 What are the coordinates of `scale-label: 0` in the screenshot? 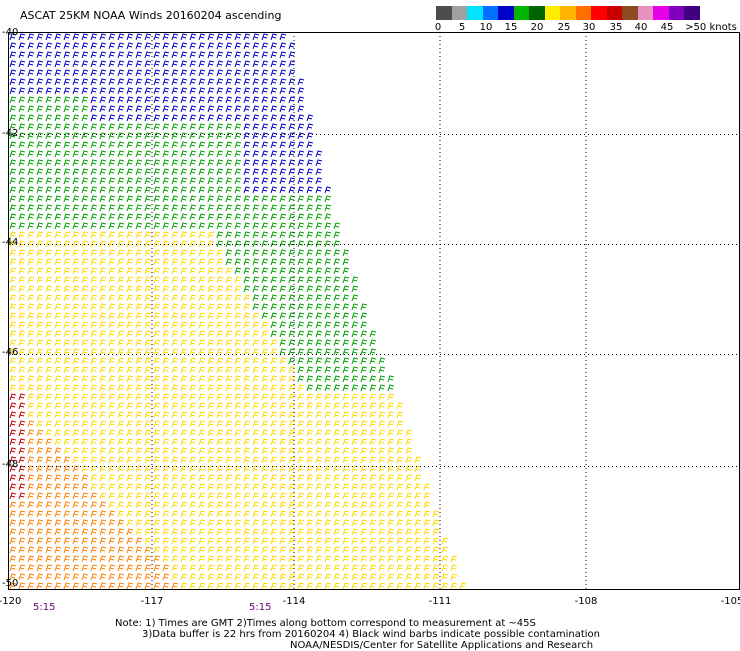 It's located at (438, 27).